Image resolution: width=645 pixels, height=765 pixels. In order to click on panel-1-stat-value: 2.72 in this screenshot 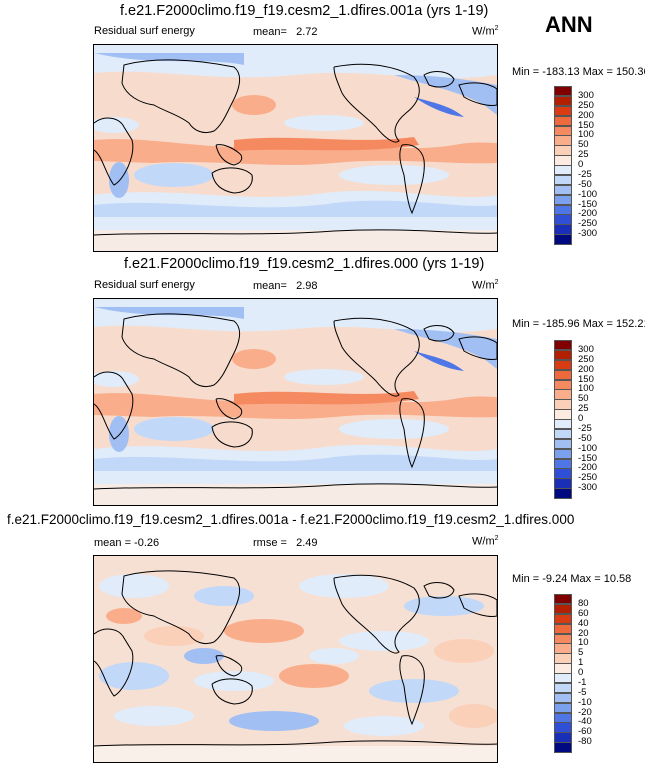, I will do `click(307, 32)`.